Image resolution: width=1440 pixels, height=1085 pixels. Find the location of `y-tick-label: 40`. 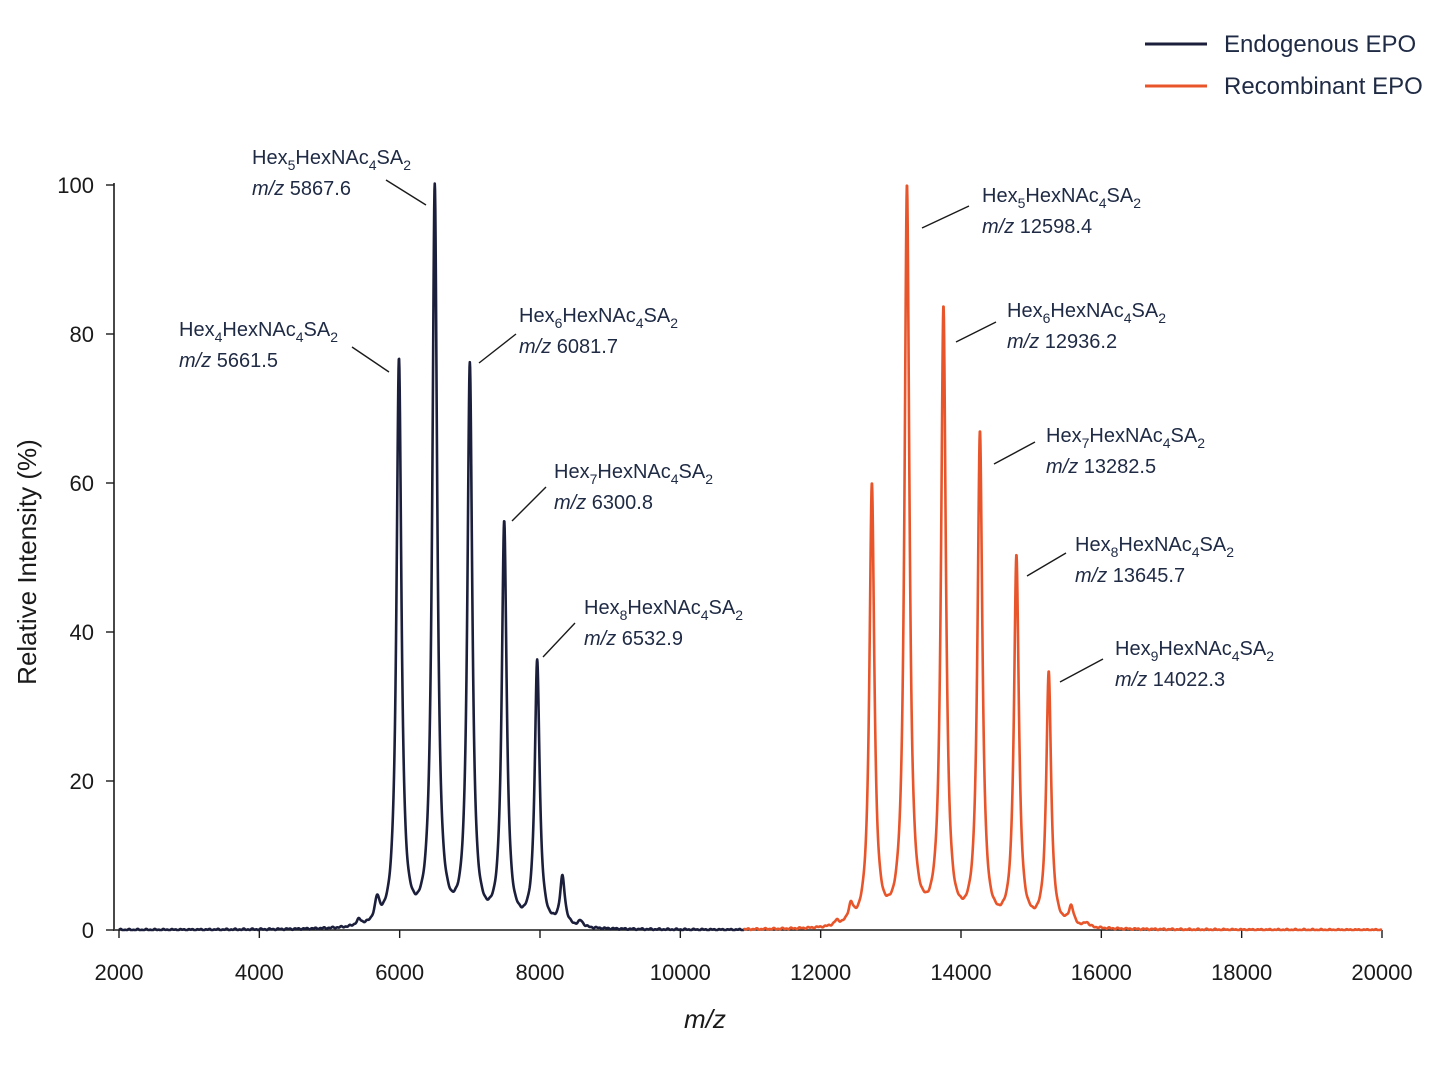

y-tick-label: 40 is located at coordinates (82, 632).